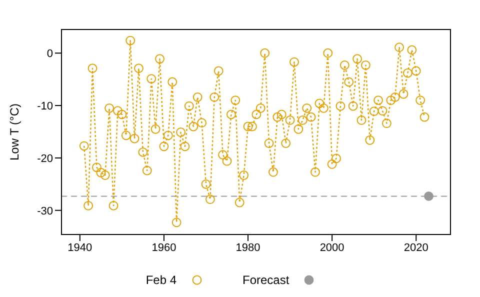  What do you see at coordinates (266, 280) in the screenshot?
I see `legend-label: Forecast` at bounding box center [266, 280].